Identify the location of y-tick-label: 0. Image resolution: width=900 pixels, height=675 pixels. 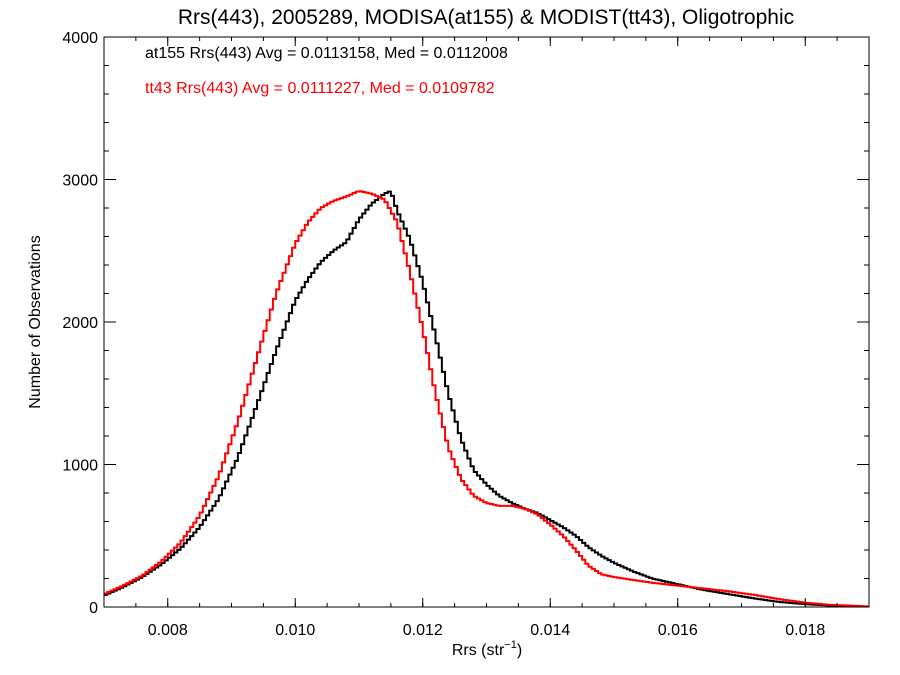
(93, 608).